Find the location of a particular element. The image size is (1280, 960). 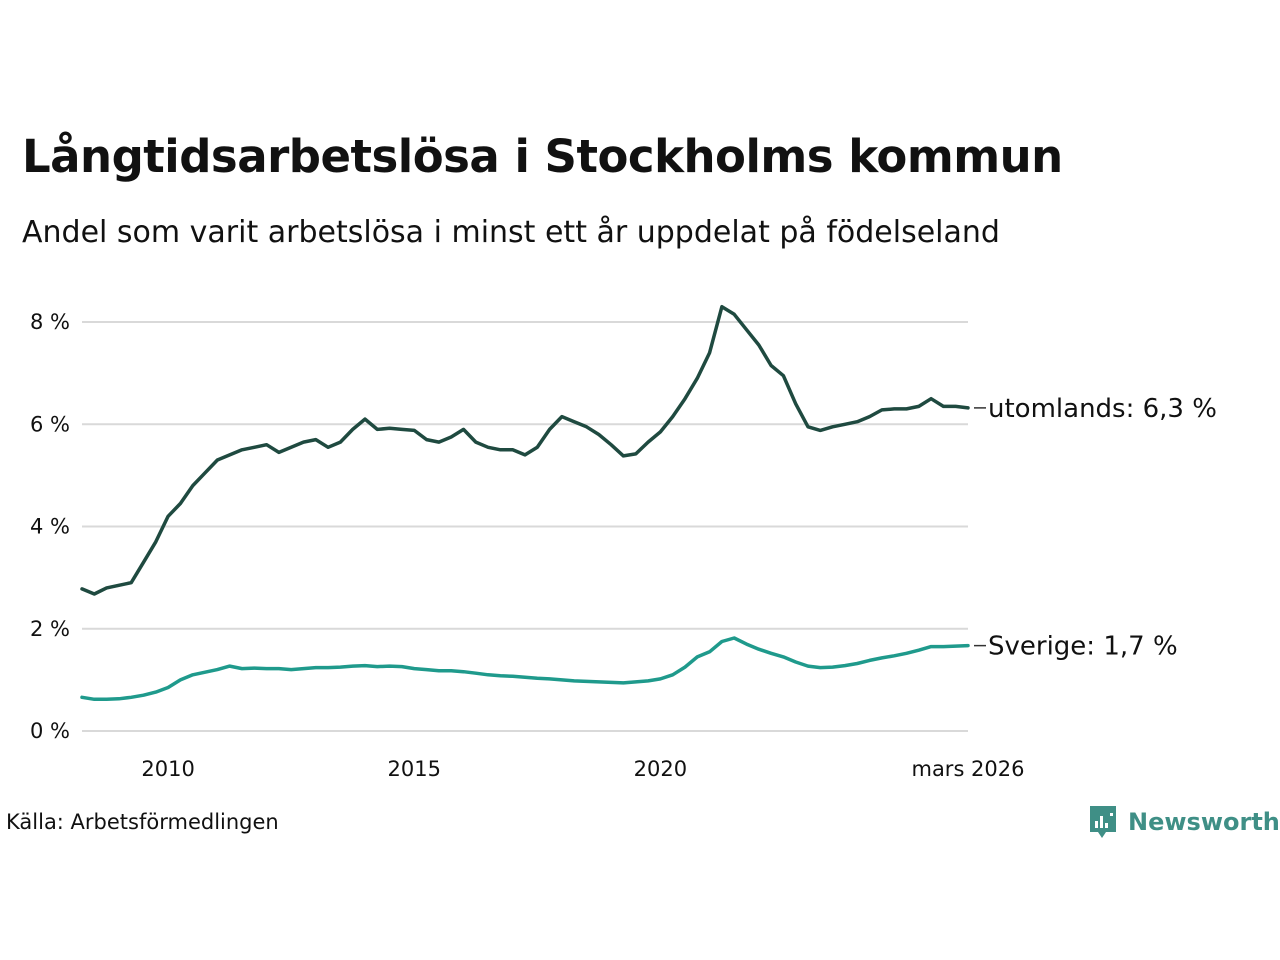

brand-logo: Newsworthy is located at coordinates (1184, 822).